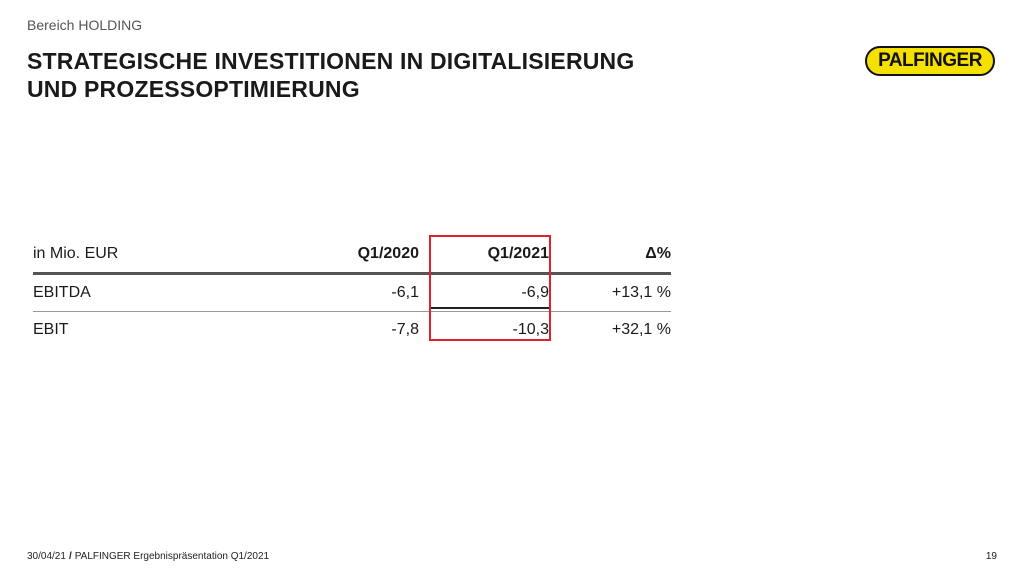  I want to click on footer-slash: /, so click(70, 556).